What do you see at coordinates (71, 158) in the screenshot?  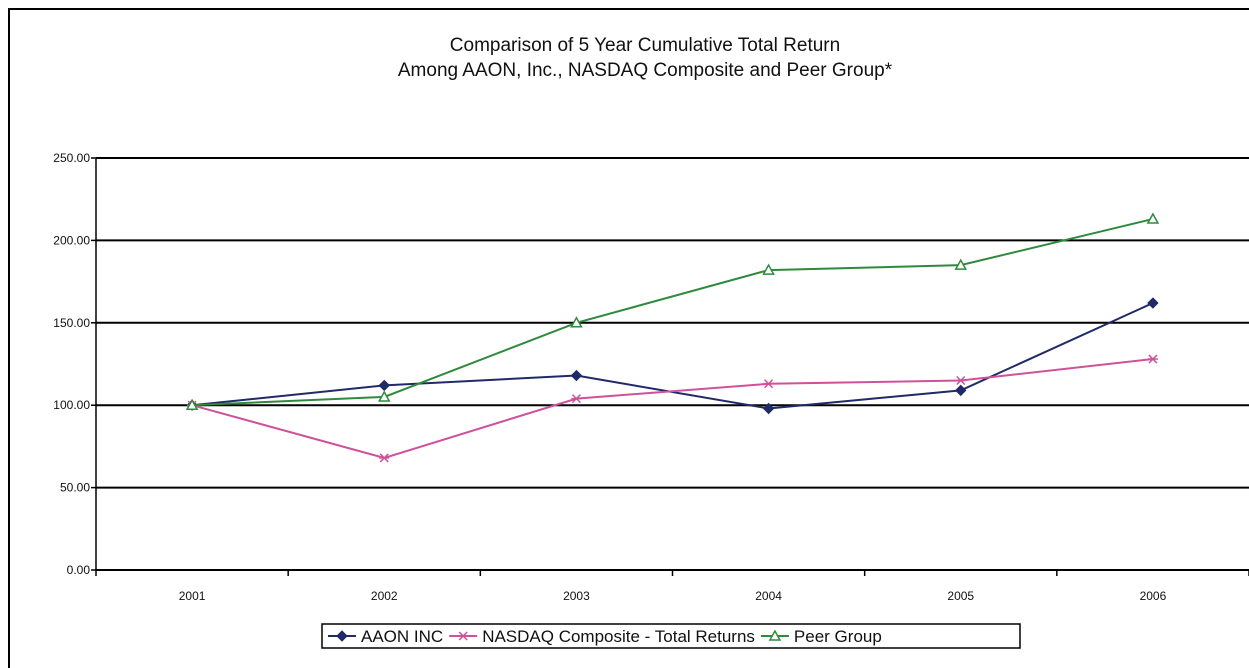 I see `y-tick-label: 250.00` at bounding box center [71, 158].